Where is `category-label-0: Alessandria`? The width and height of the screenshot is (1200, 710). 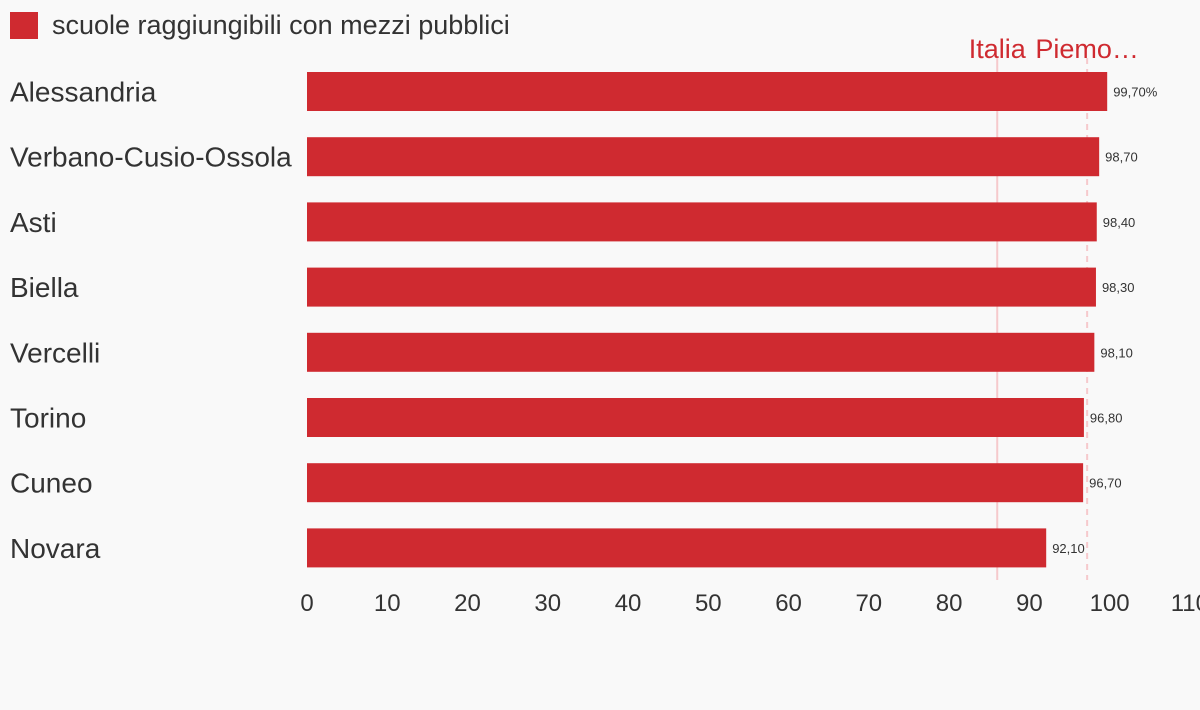 category-label-0: Alessandria is located at coordinates (83, 92).